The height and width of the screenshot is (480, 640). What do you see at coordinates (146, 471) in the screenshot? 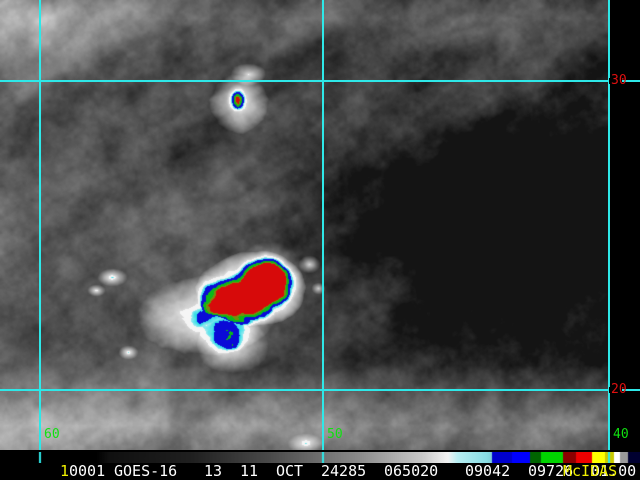
I see `annotation-field-2: GOES-16` at bounding box center [146, 471].